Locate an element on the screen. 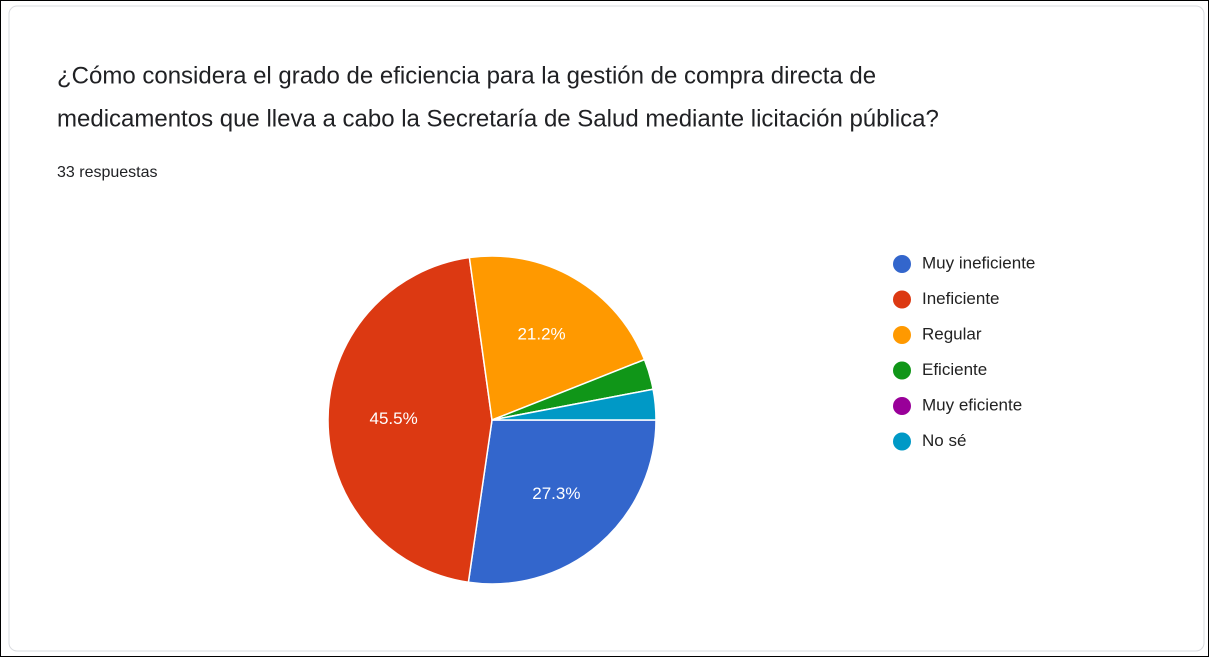 This screenshot has height=657, width=1209. chart-subtitle: 33 respuestas is located at coordinates (107, 172).